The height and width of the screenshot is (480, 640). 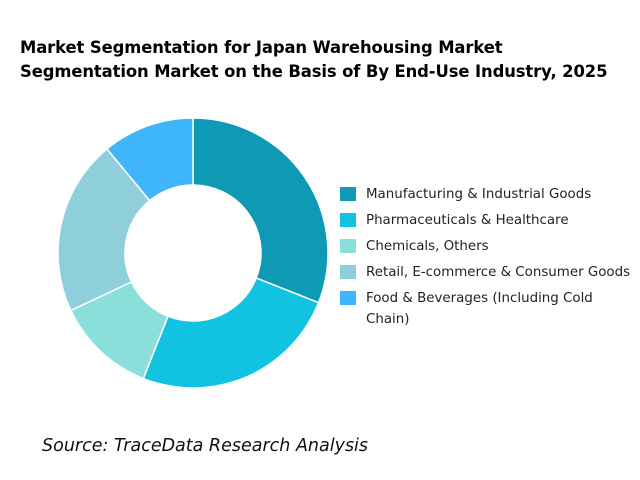 I want to click on legend-label: Pharmaceuticals & Healthcare, so click(x=467, y=220).